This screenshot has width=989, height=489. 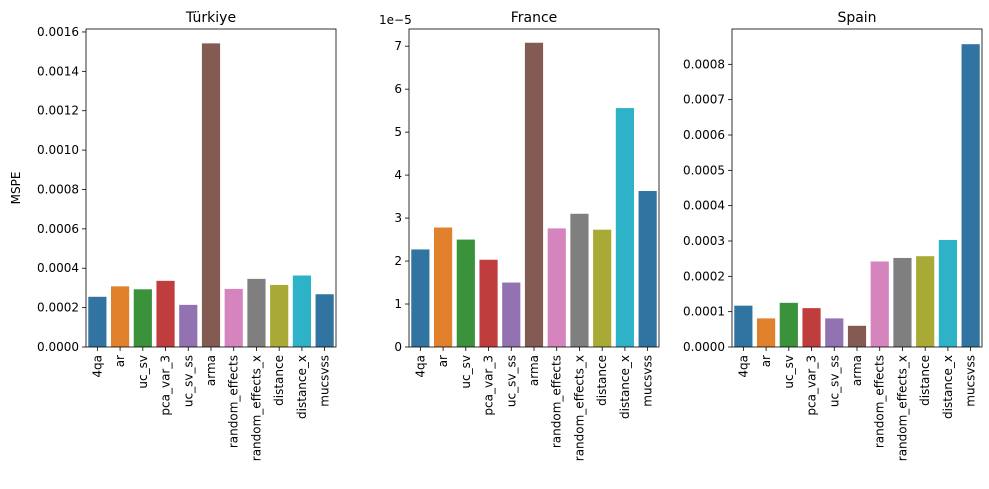 I want to click on y-tick-label: 0.0001, so click(x=704, y=312).